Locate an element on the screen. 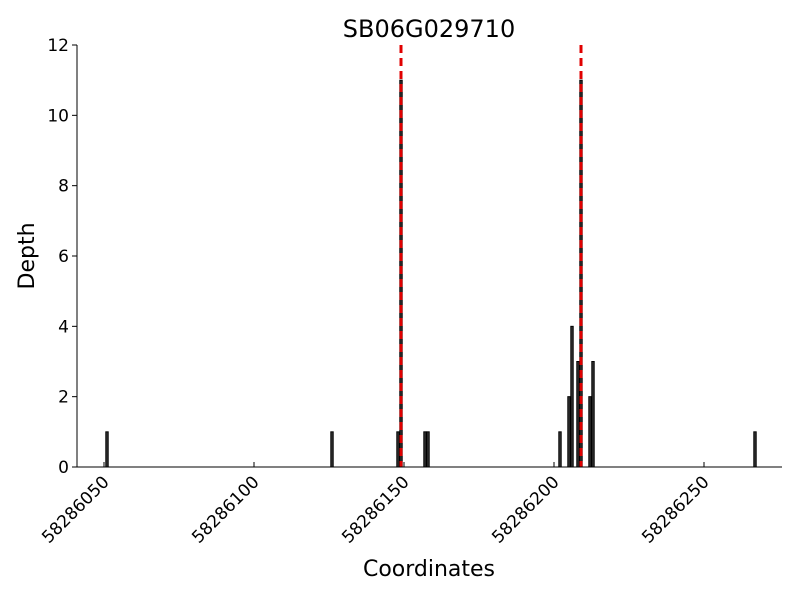 The width and height of the screenshot is (800, 600). y-tick-label: 4 is located at coordinates (63, 327).